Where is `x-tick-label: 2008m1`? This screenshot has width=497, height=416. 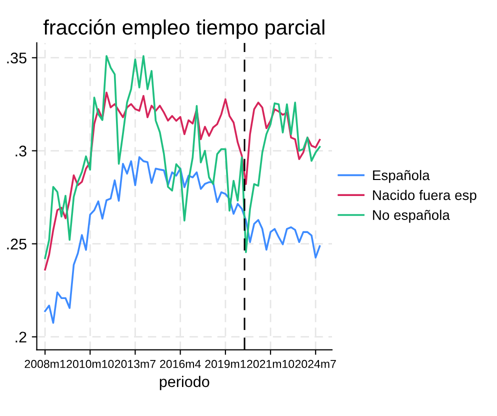
x-tick-label: 2008m1 is located at coordinates (45, 364).